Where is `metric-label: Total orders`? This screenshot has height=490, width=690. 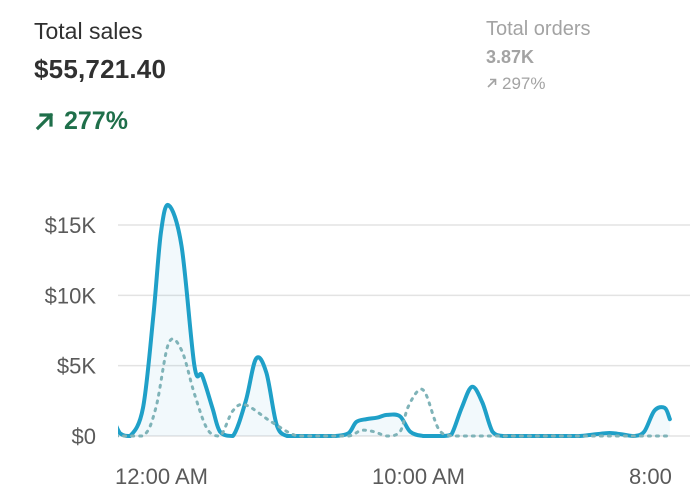 metric-label: Total orders is located at coordinates (538, 29).